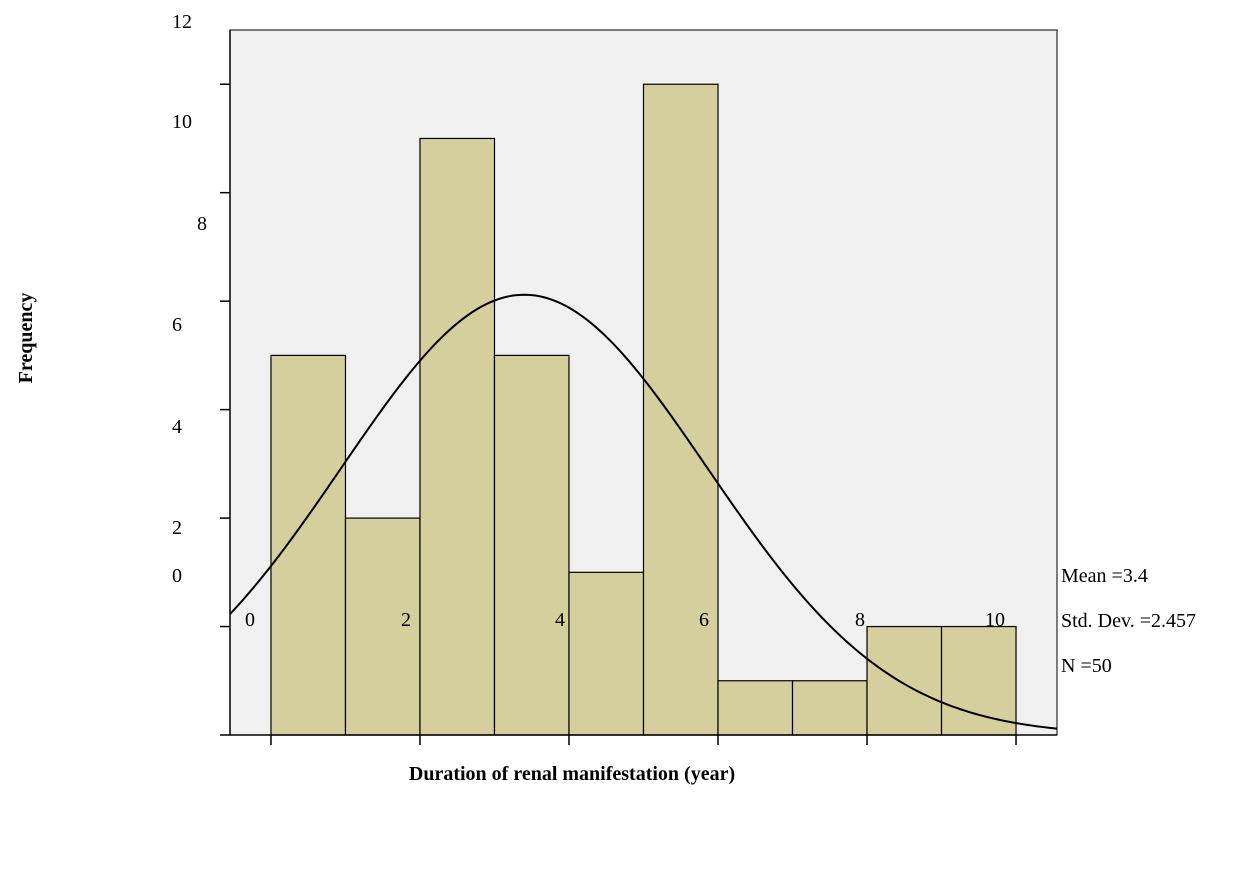  What do you see at coordinates (26, 338) in the screenshot?
I see `y-axis-title: Frequency` at bounding box center [26, 338].